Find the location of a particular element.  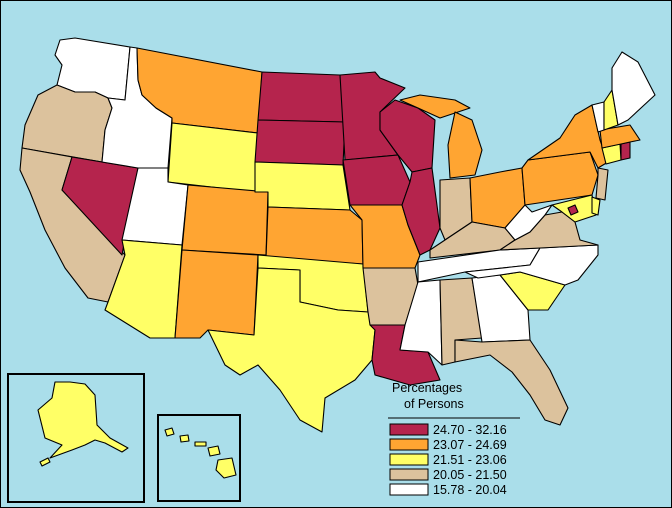

legend-label-2: 23.07 - 24.69 is located at coordinates (470, 445).